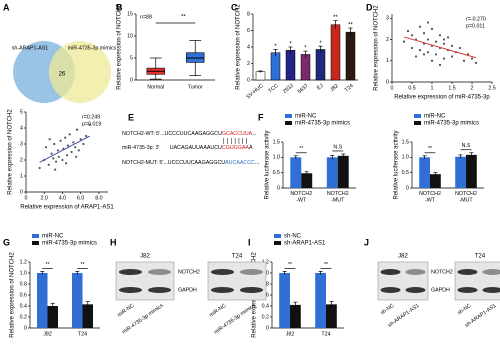  I want to click on sequence-part: UACAGAUUAAAUCU, so click(196, 148).